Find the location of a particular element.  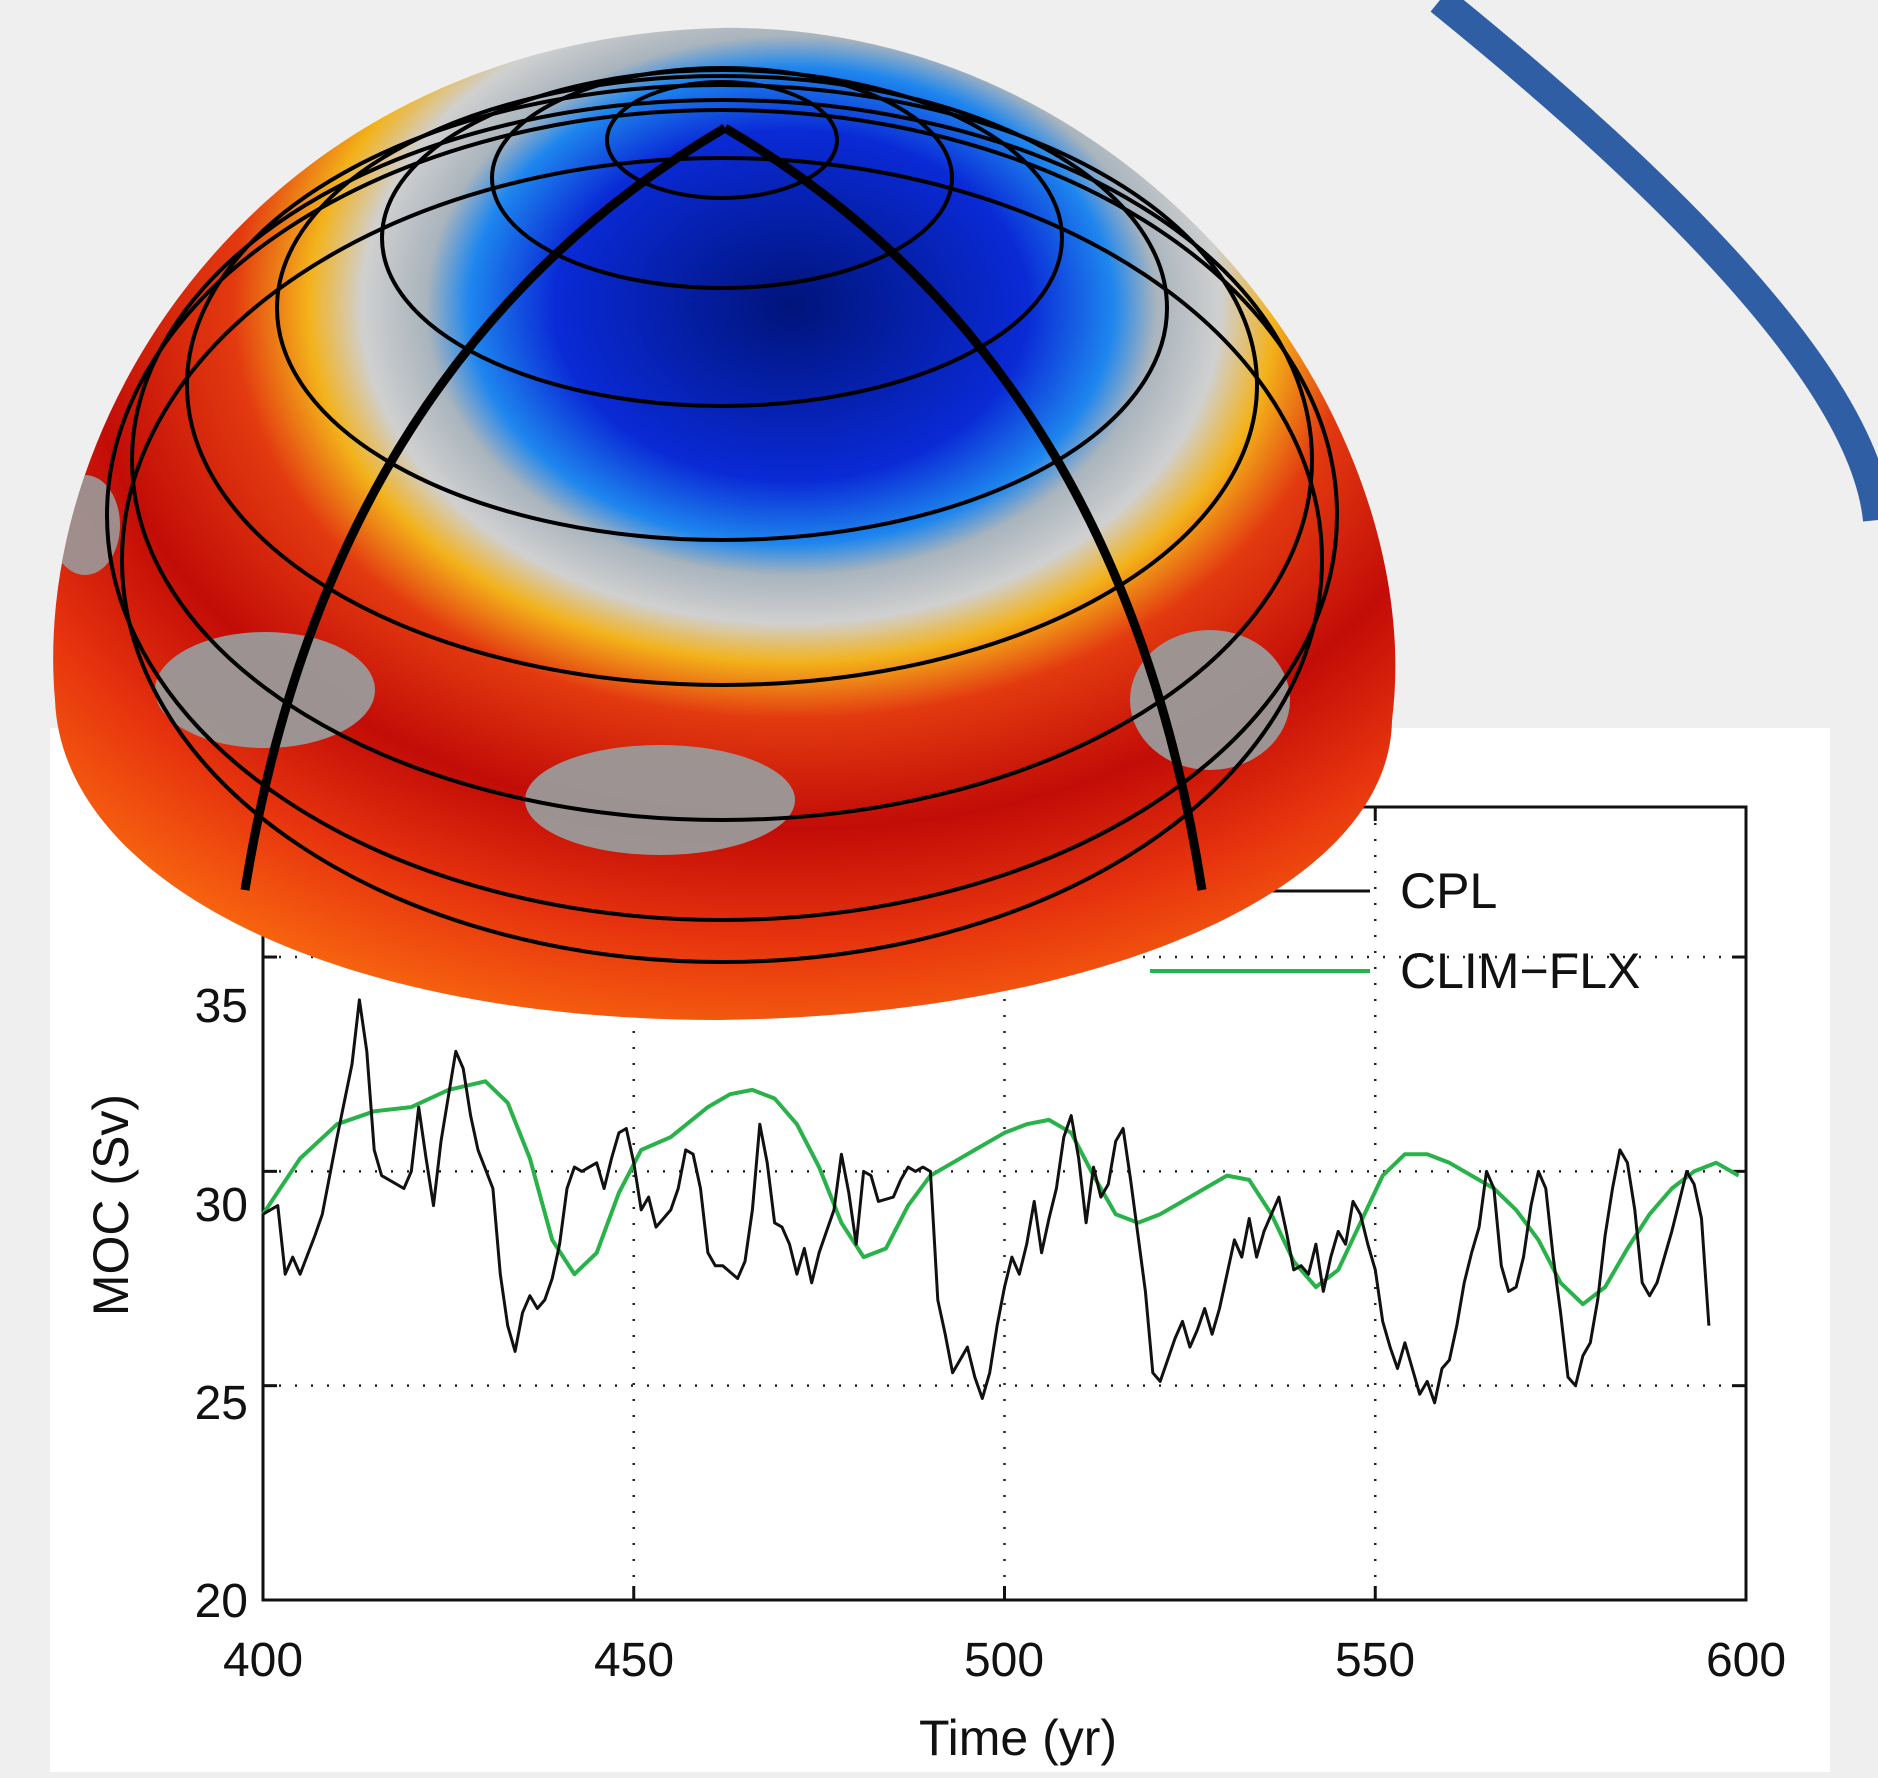

y-tick-label: 25 is located at coordinates (221, 1403).